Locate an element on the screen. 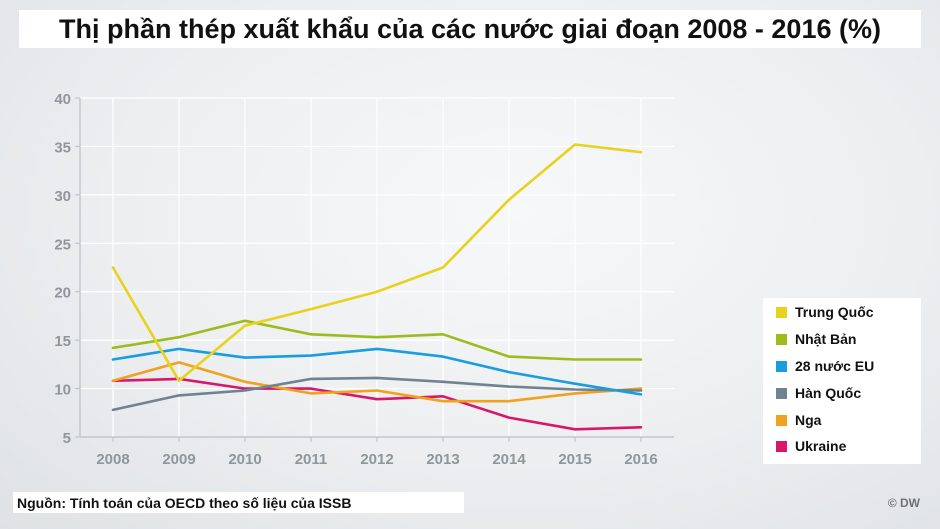 Image resolution: width=940 pixels, height=529 pixels. legend-label: Ukraine is located at coordinates (821, 446).